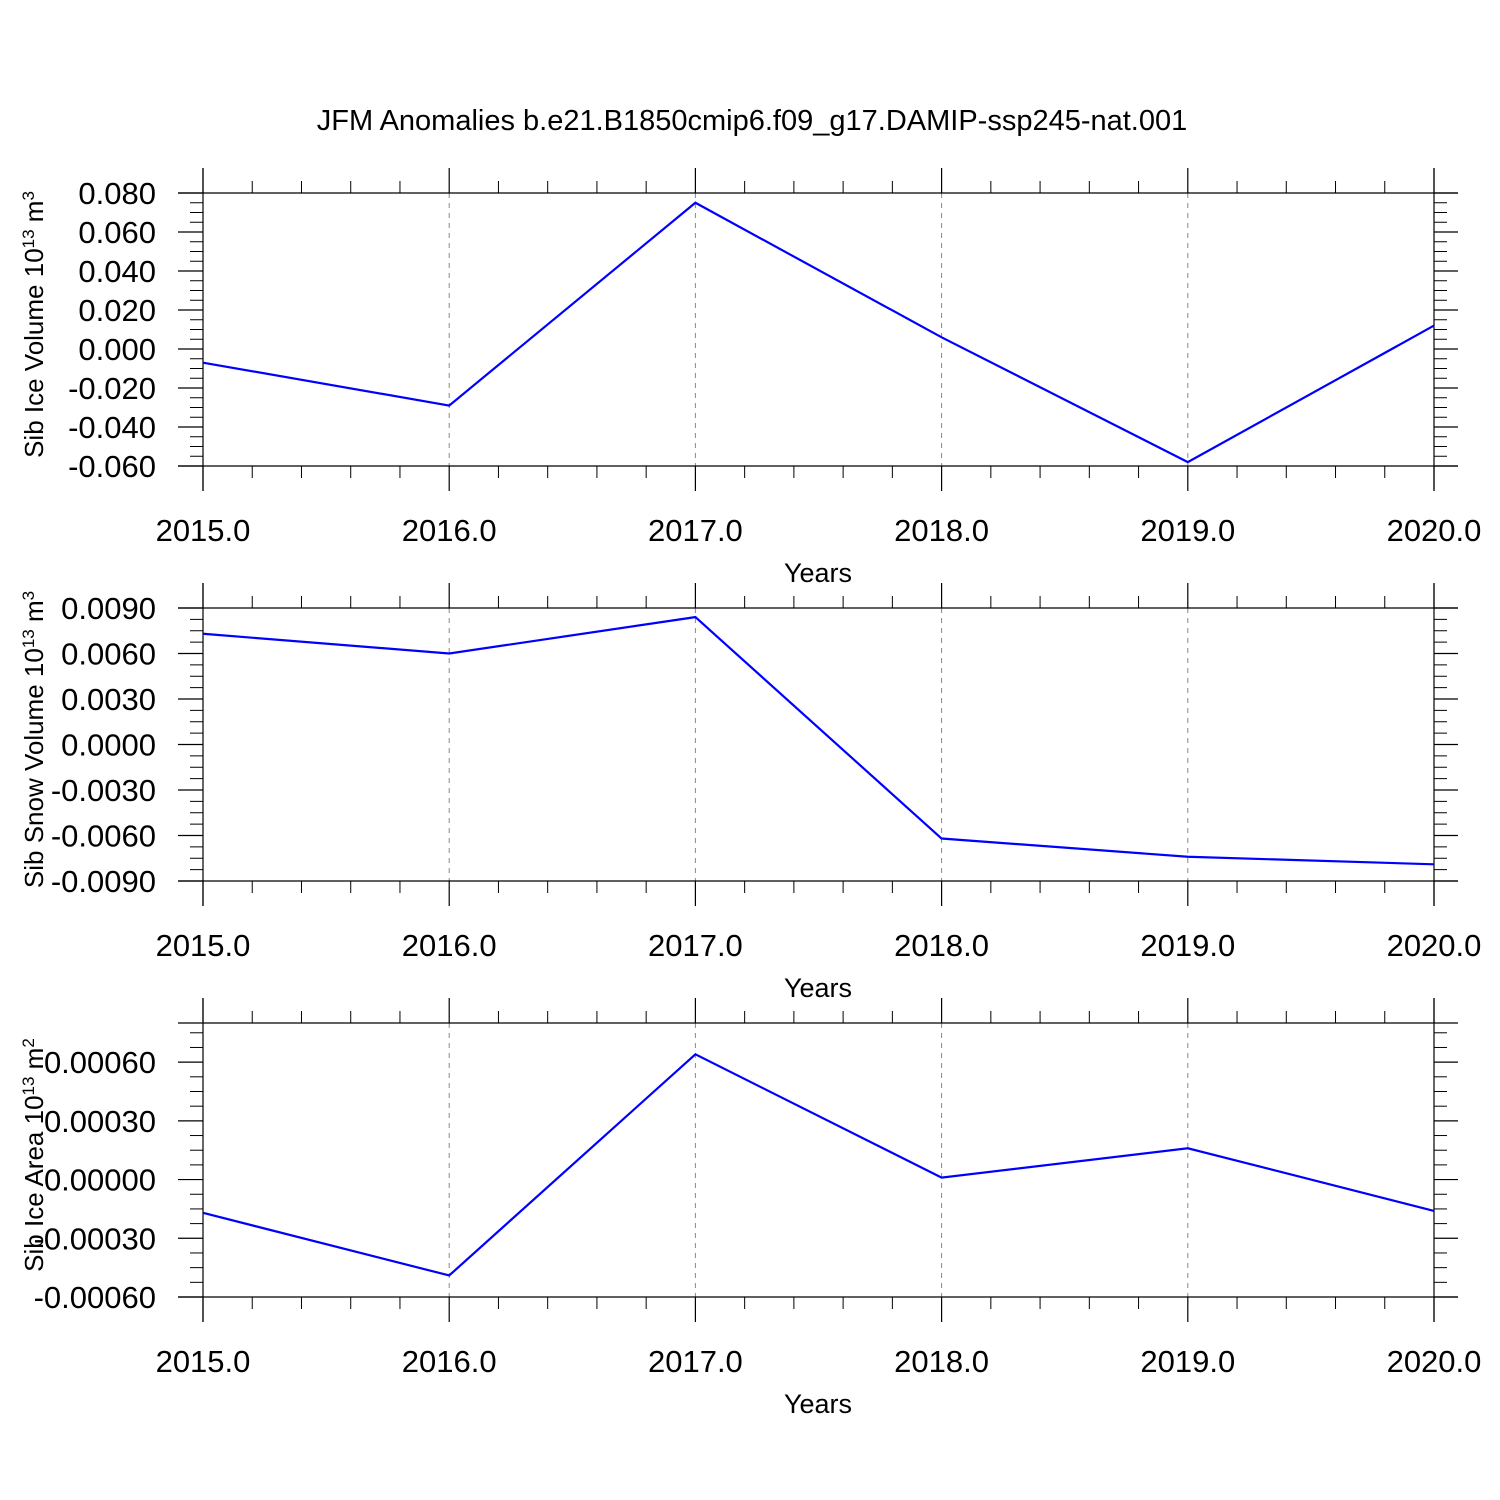 Image resolution: width=1500 pixels, height=1500 pixels. What do you see at coordinates (108, 699) in the screenshot?
I see `y-tick-label: 0.0030` at bounding box center [108, 699].